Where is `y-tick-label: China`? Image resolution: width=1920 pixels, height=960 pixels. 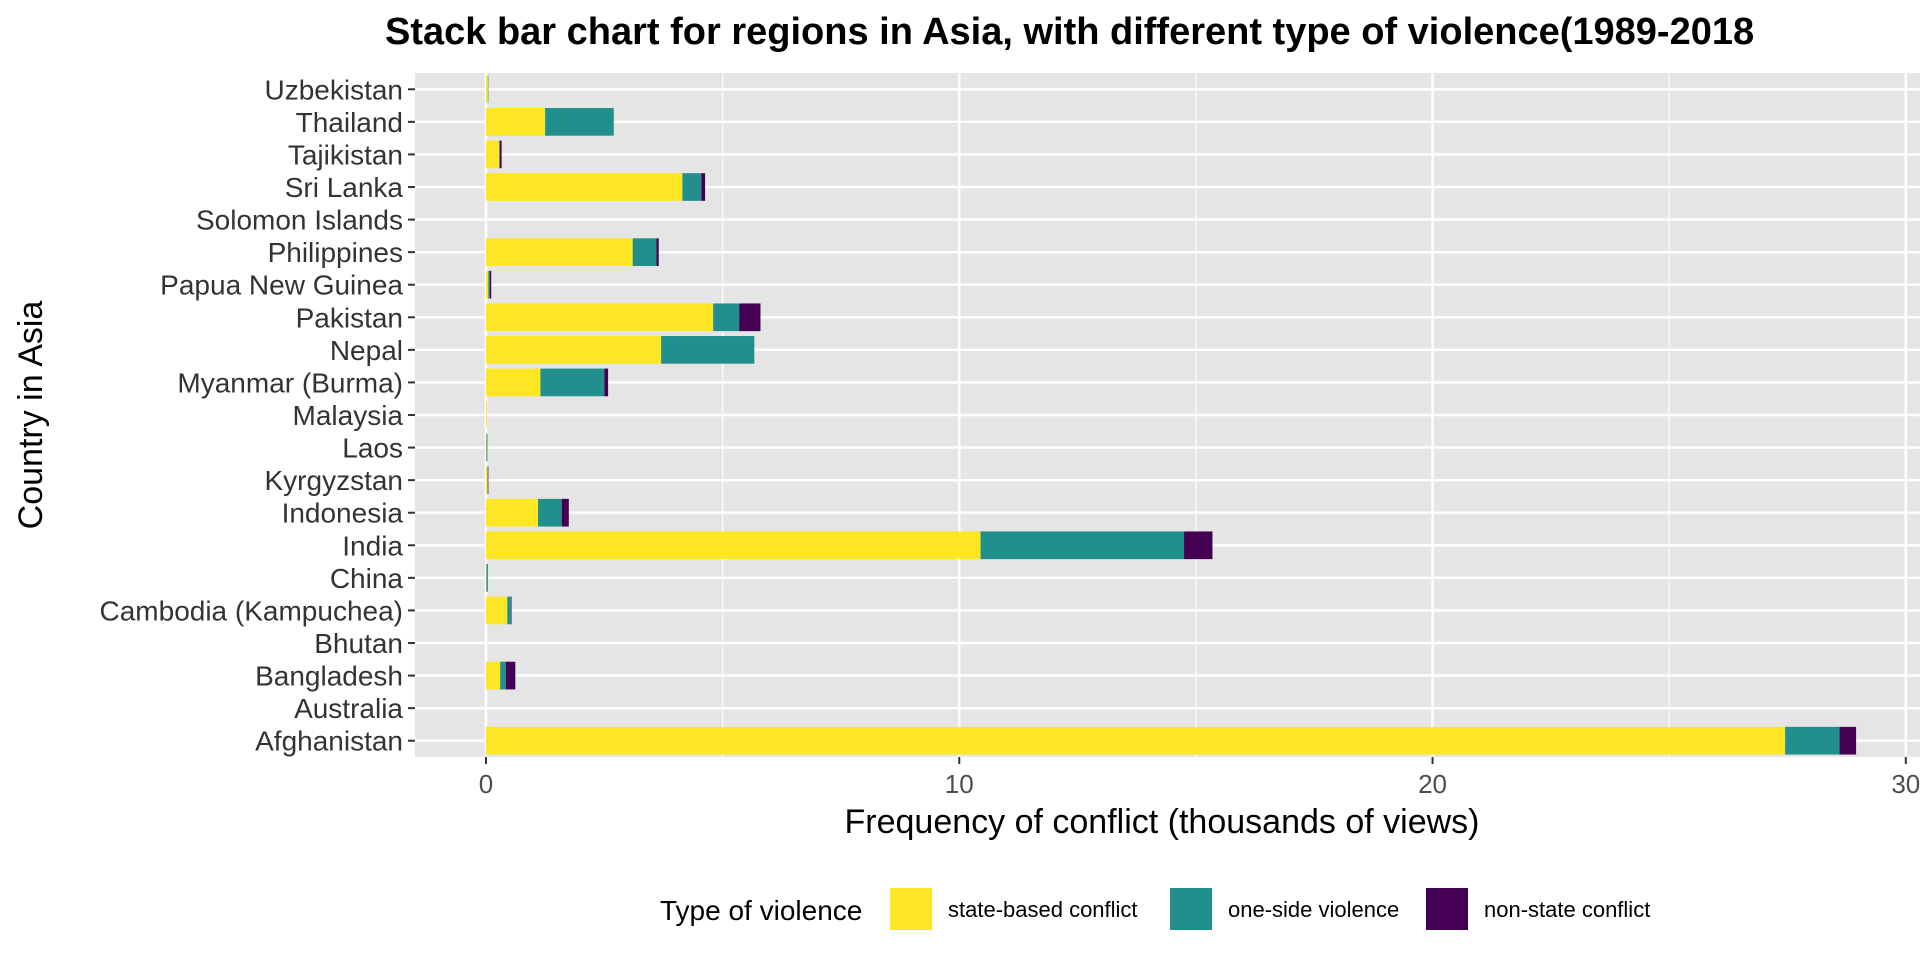 y-tick-label: China is located at coordinates (367, 578).